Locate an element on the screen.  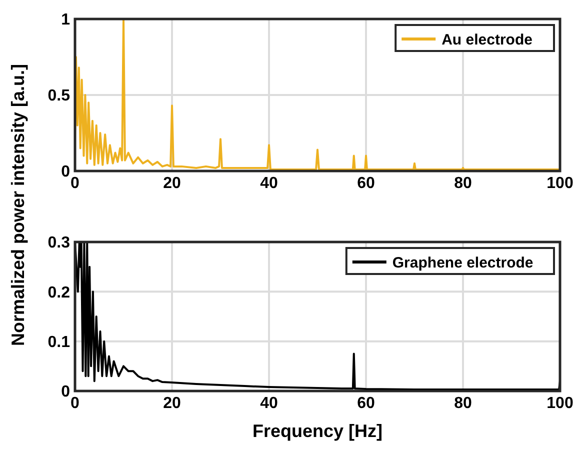
x-axis-title: Frequency [Hz] is located at coordinates (317, 431).